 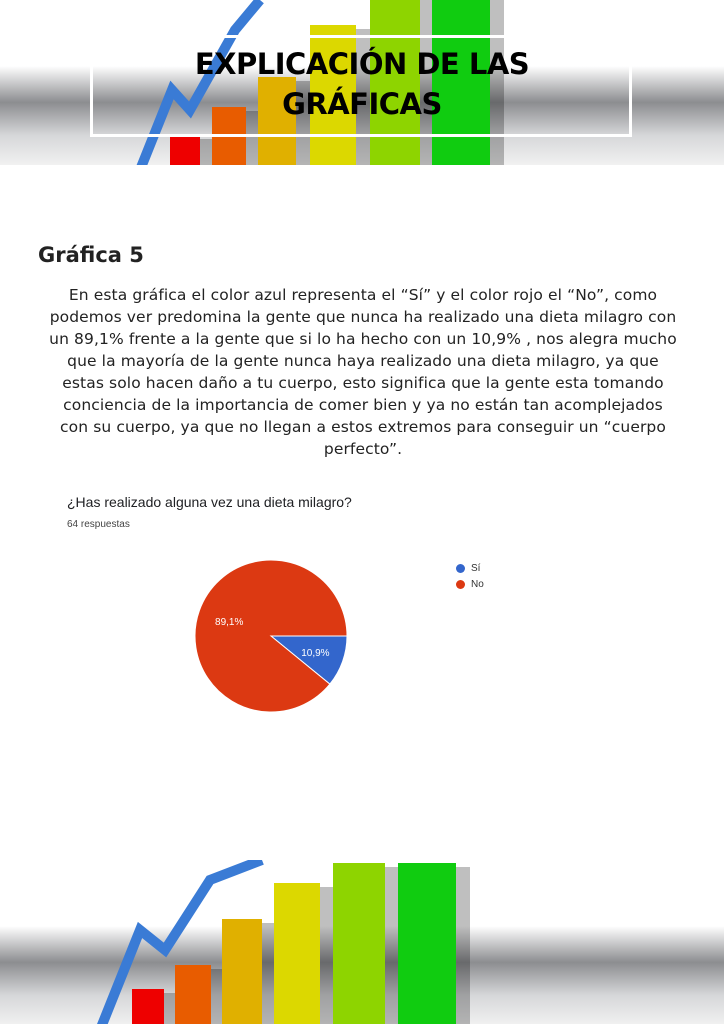 I want to click on pie-slice-no, so click(x=271, y=636).